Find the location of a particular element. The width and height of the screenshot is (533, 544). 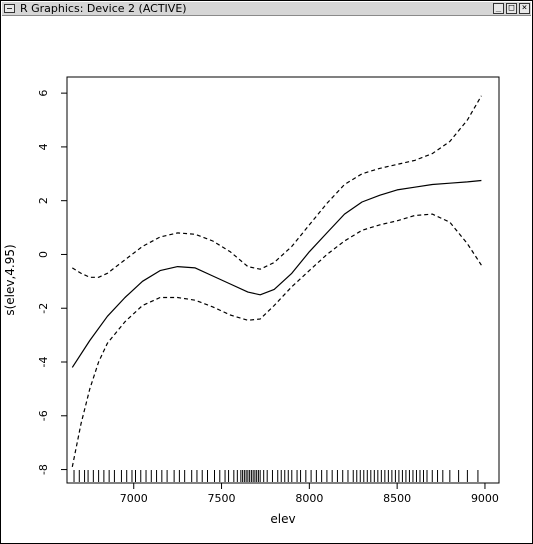

x-tick-label: 8500 is located at coordinates (397, 498).